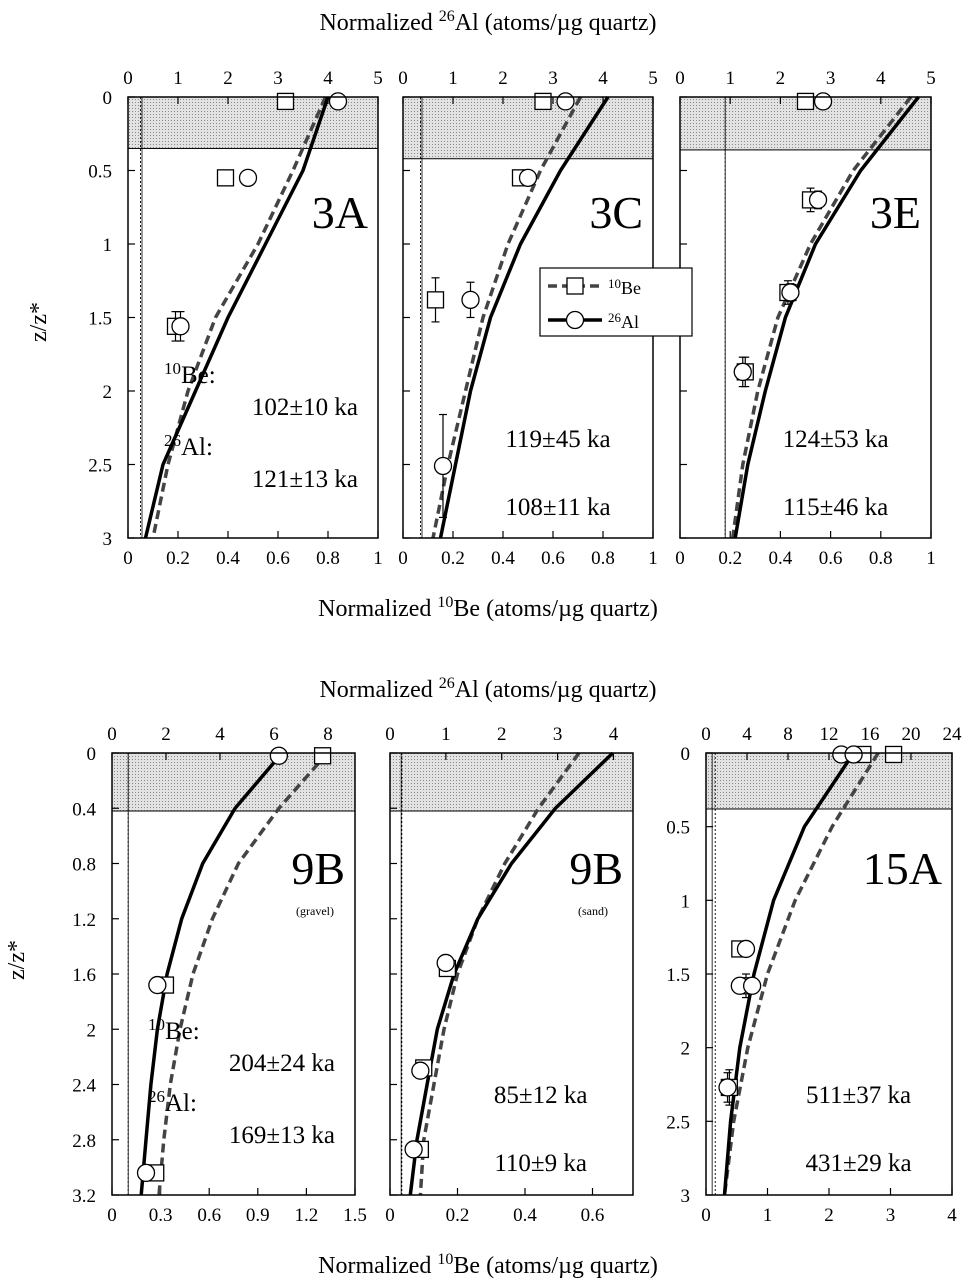  Describe the element at coordinates (488, 608) in the screenshot. I see `bottom-x-label-upper: Normalized 10Be (atoms/µg quartz)` at that location.